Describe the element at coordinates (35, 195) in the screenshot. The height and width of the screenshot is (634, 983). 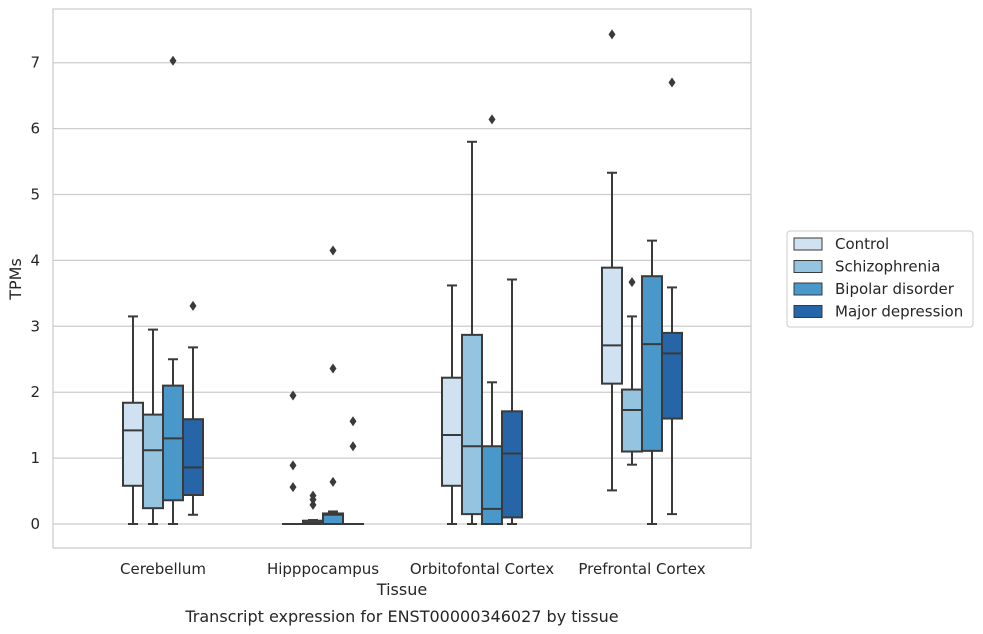
I see `y-tick-label: 5` at that location.